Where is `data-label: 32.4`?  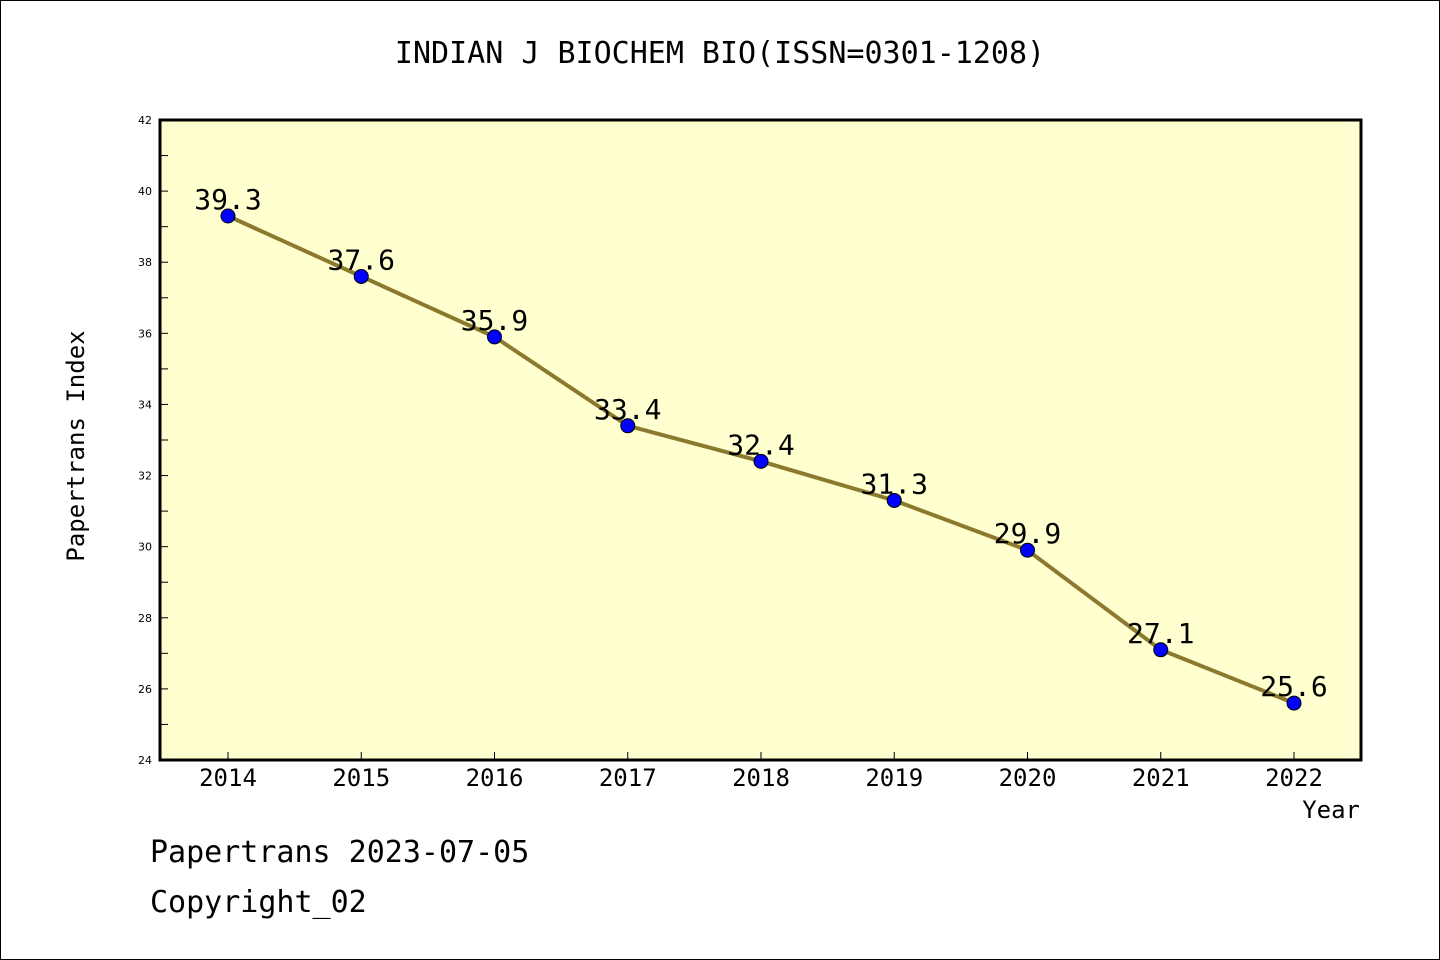
data-label: 32.4 is located at coordinates (760, 444).